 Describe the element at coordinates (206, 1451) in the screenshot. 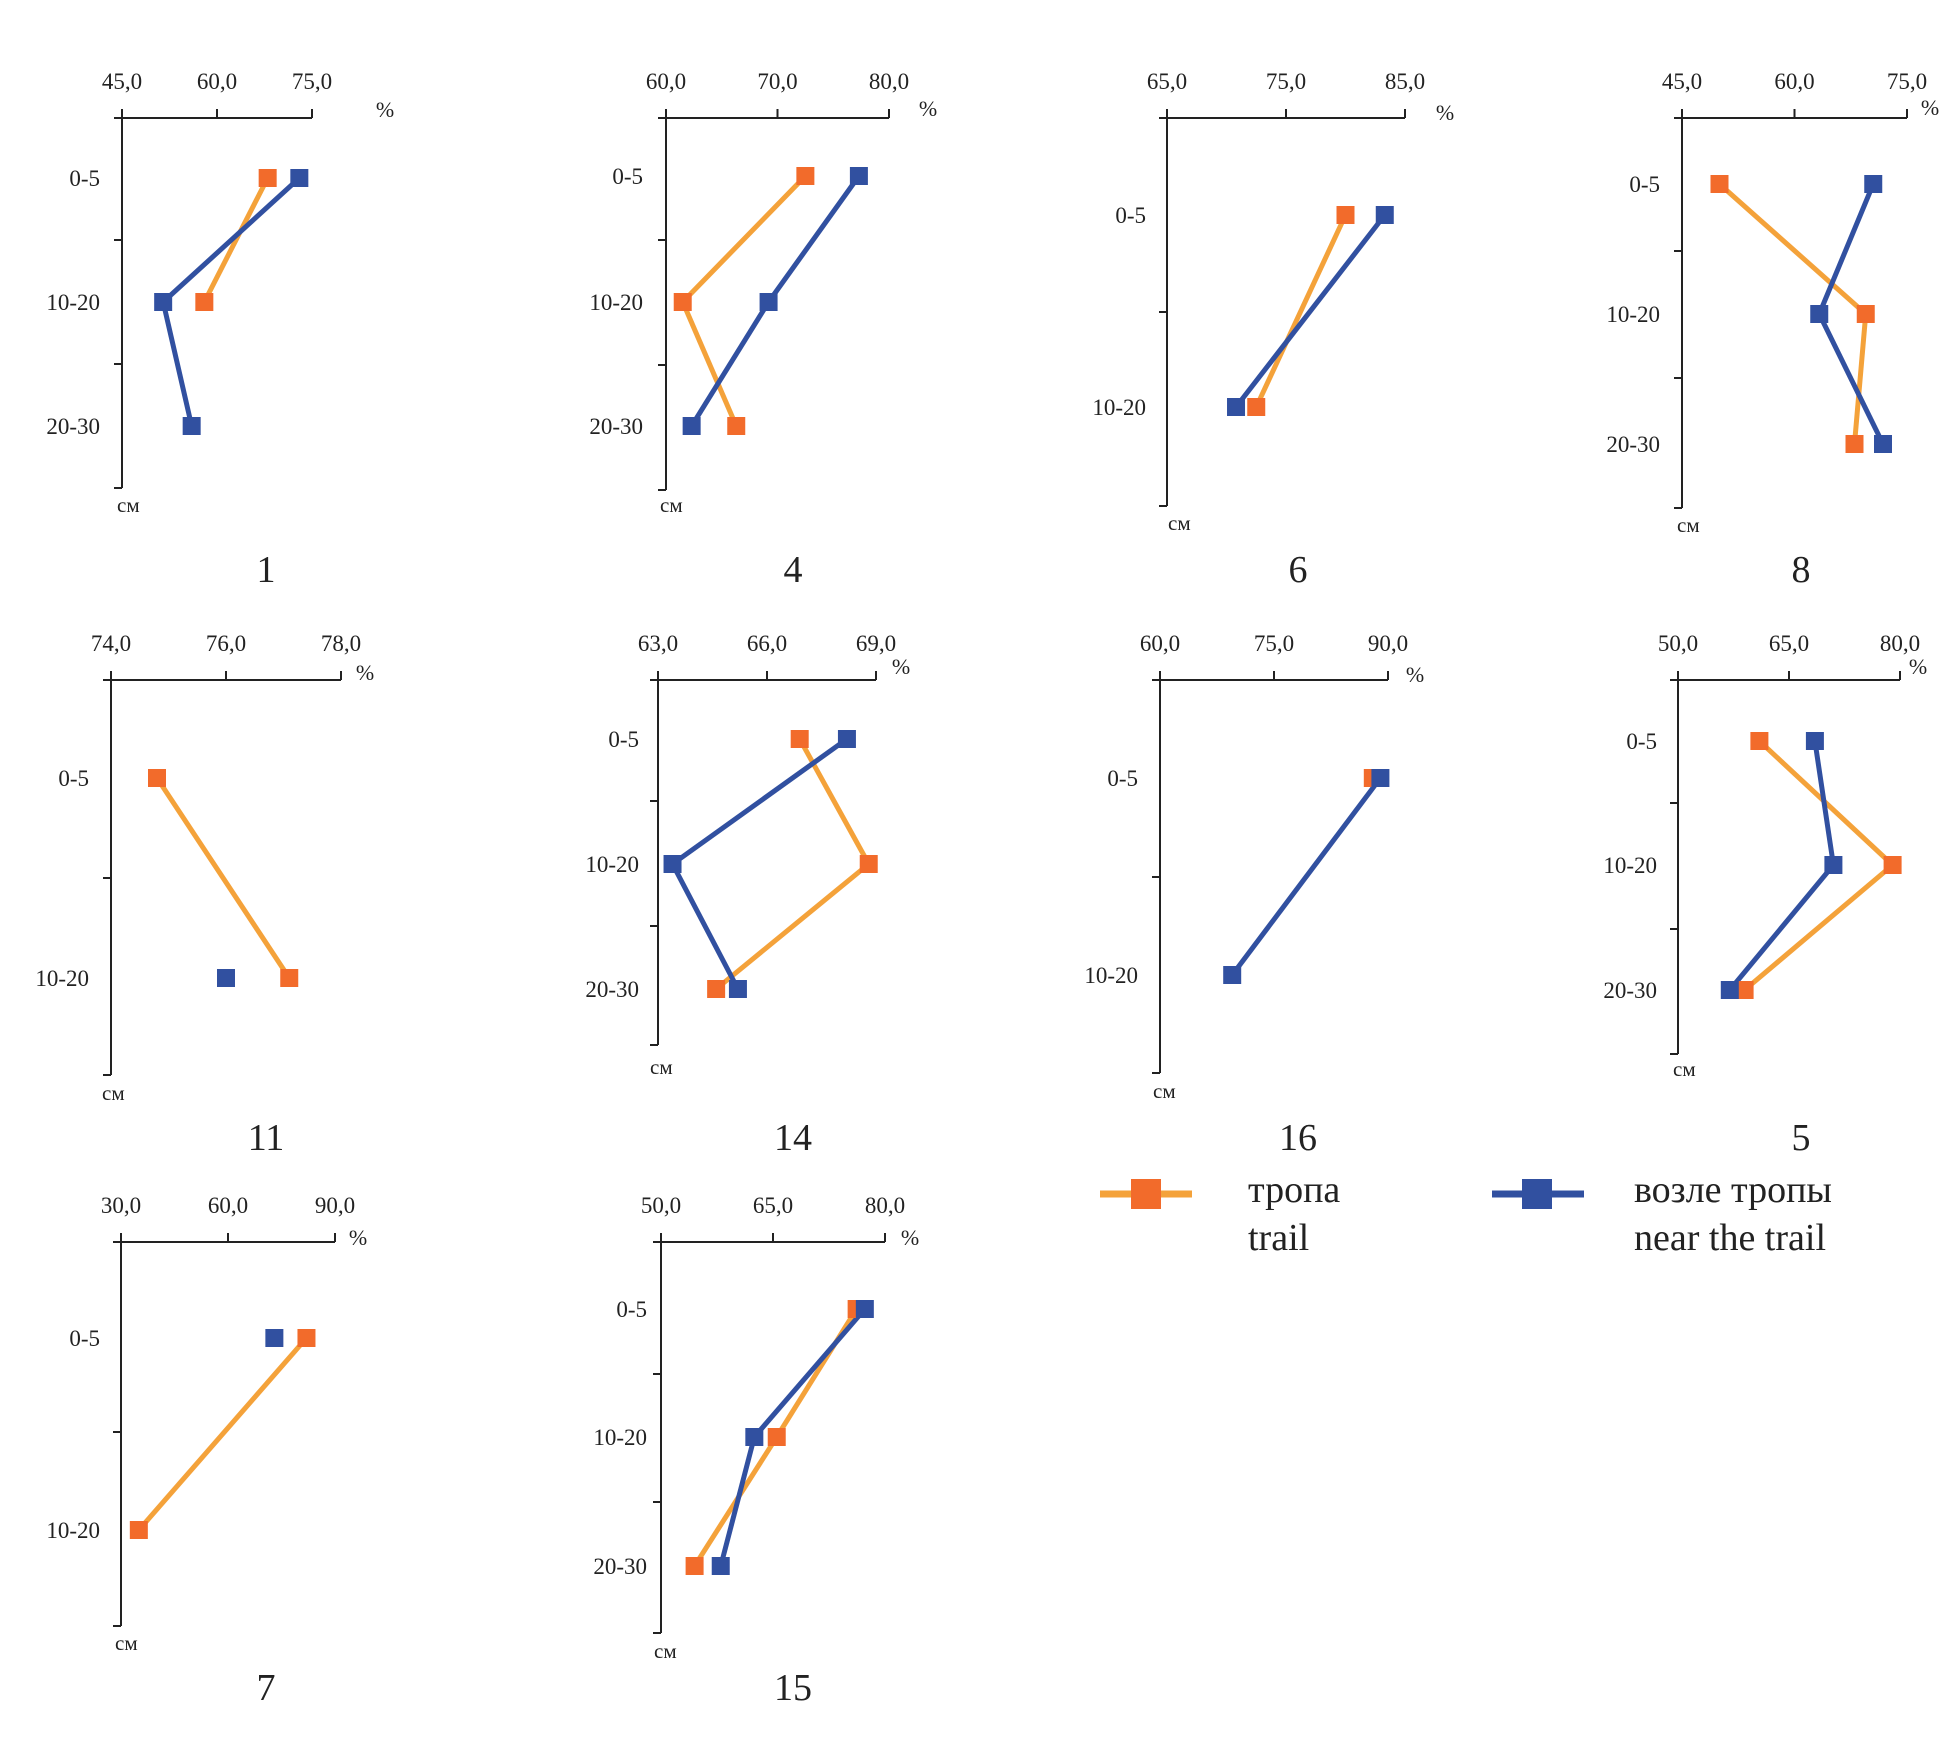

I see `chart-panel-7: 30,0 60,0 90,0% см 0-5 10-20 7` at that location.